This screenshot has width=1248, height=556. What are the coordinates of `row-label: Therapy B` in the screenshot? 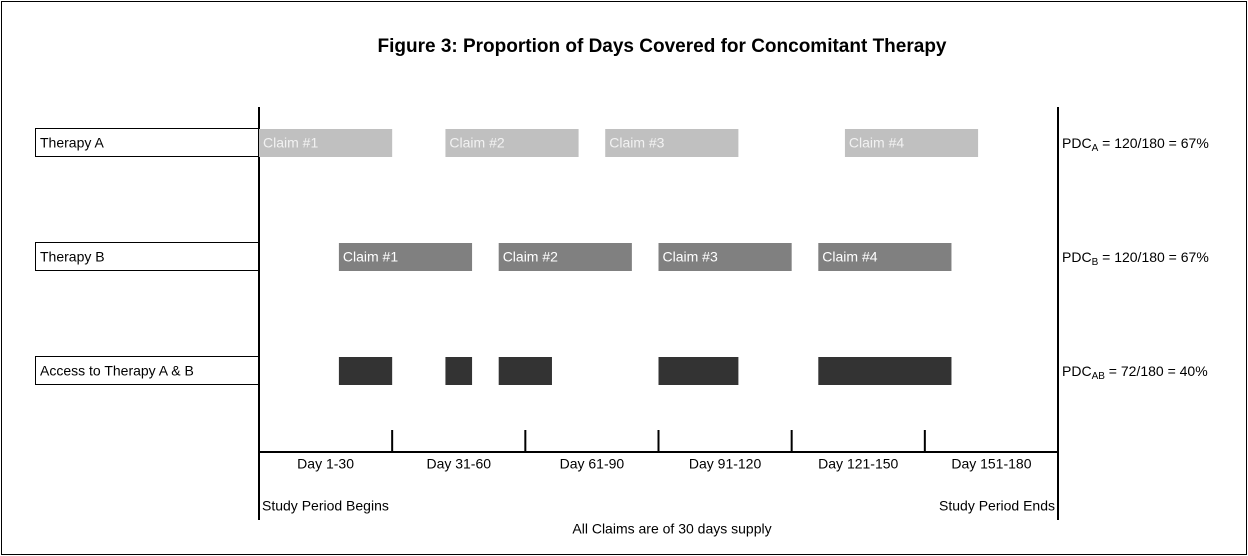 It's located at (72, 257).